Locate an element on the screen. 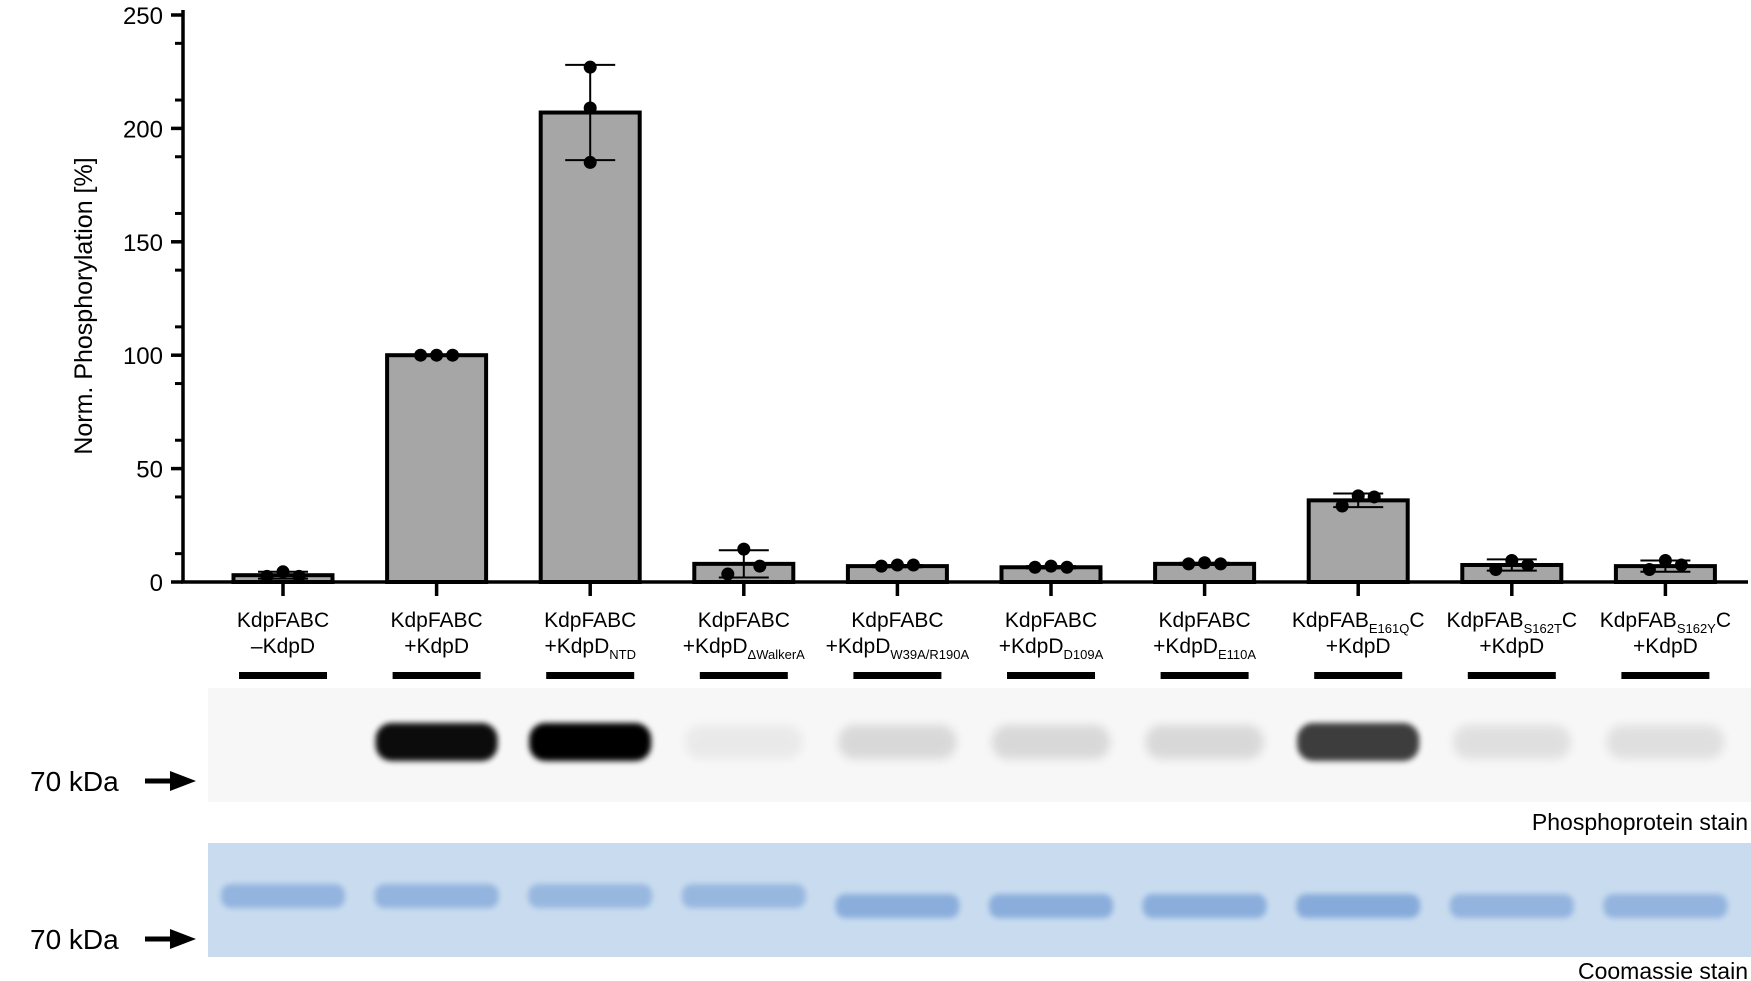 Image resolution: width=1751 pixels, height=981 pixels. x-tick-label-text: –KdpD is located at coordinates (283, 646).